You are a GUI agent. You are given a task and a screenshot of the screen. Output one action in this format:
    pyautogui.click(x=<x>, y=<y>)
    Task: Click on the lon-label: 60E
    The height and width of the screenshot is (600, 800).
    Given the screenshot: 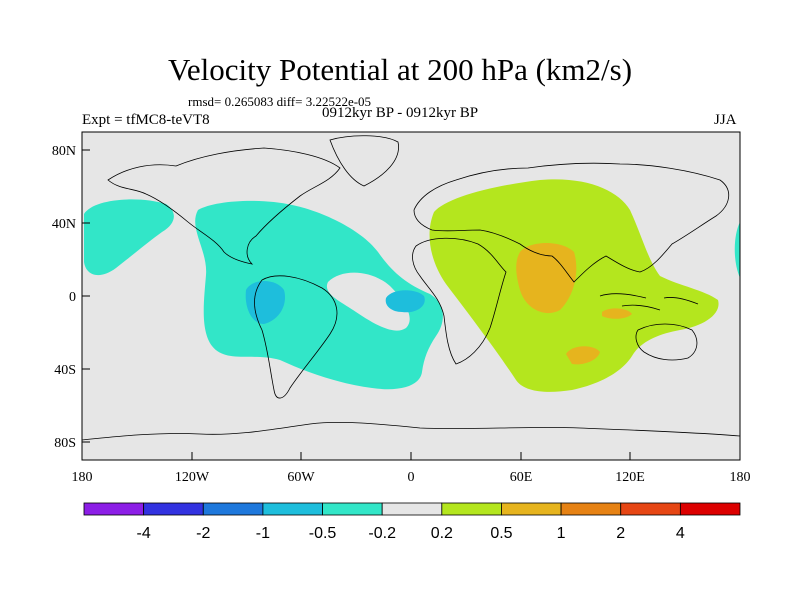 What is the action you would take?
    pyautogui.click(x=521, y=477)
    